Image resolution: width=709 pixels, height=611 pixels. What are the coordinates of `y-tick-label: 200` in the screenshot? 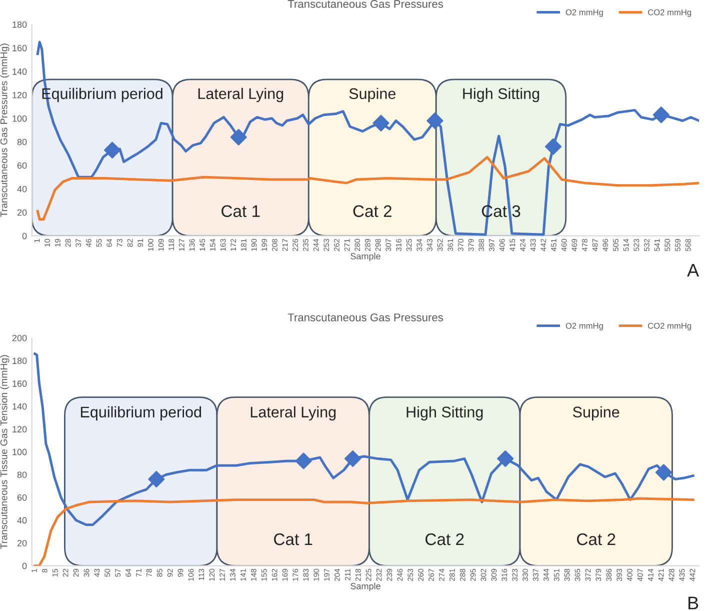 It's located at (19, 338).